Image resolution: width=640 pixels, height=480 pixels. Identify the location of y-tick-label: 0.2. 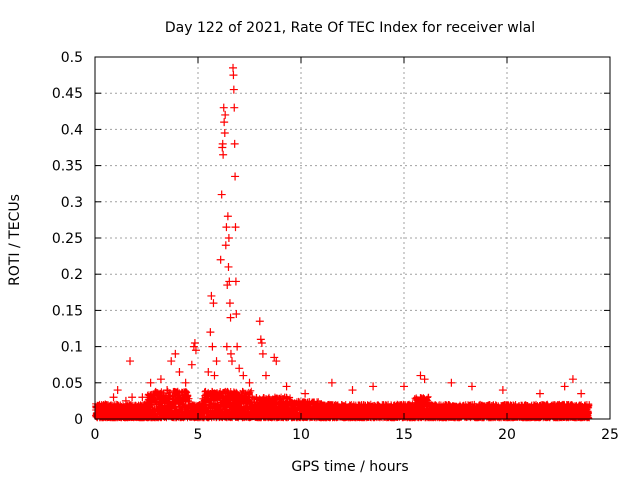
(72, 275).